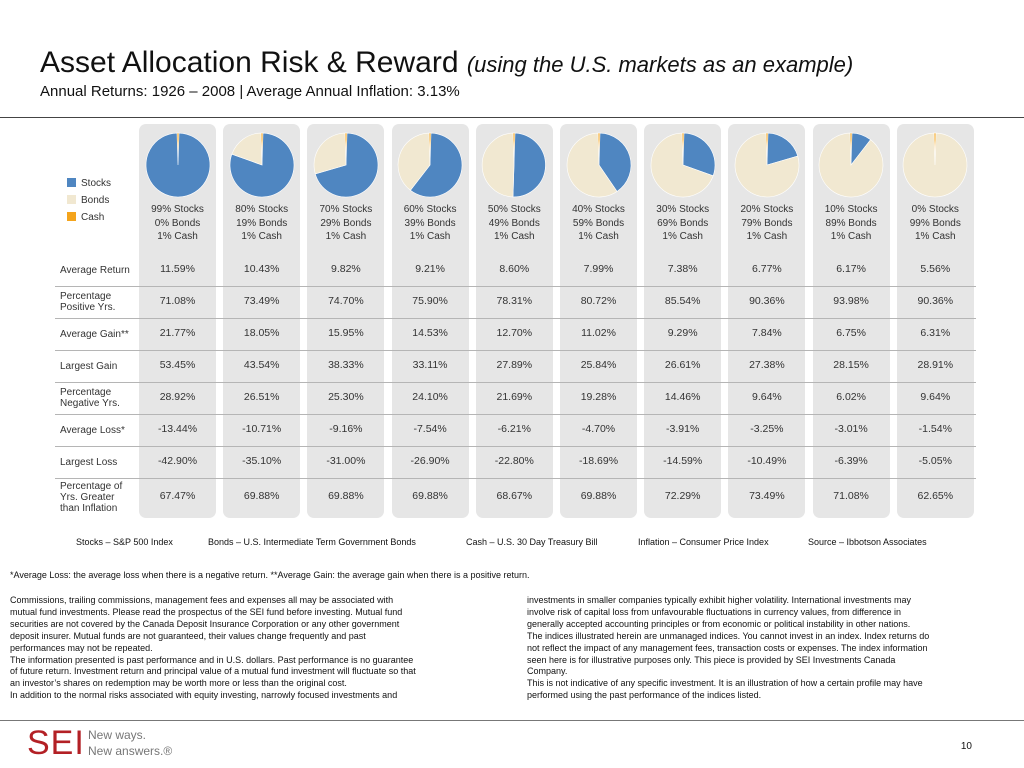  Describe the element at coordinates (346, 301) in the screenshot. I see `table-cell: 74.70%` at that location.